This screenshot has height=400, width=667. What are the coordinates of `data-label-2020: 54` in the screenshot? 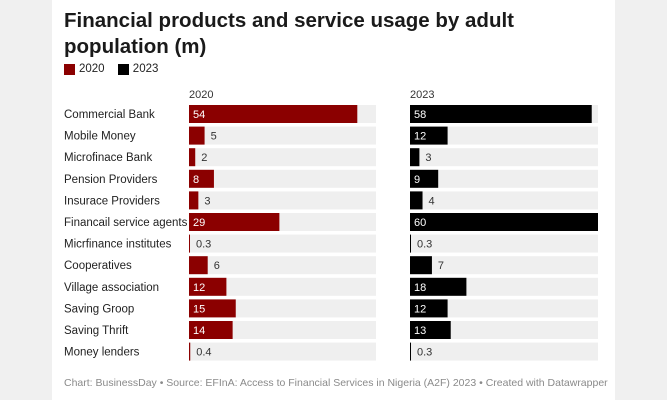 It's located at (199, 115).